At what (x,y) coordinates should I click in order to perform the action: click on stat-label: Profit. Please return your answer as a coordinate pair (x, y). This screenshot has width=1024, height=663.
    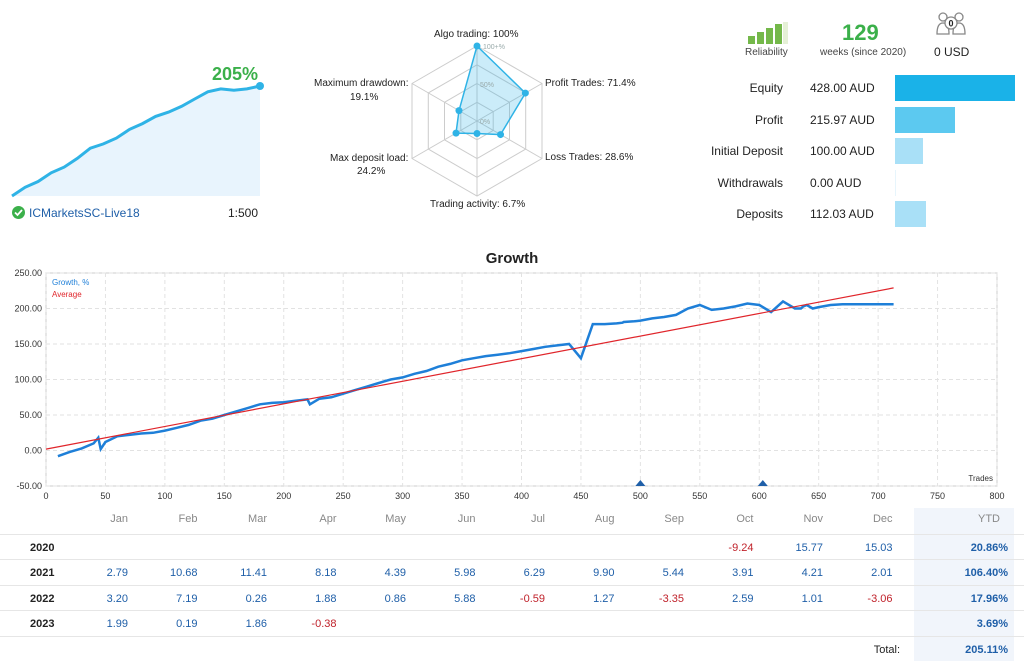
    Looking at the image, I should click on (768, 119).